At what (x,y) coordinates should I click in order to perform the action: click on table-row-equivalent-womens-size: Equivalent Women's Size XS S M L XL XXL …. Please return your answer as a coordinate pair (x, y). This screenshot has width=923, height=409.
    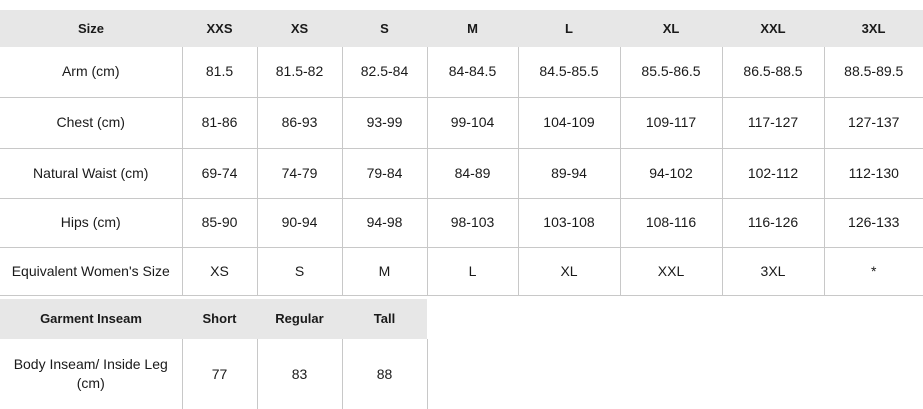
    Looking at the image, I should click on (461, 271).